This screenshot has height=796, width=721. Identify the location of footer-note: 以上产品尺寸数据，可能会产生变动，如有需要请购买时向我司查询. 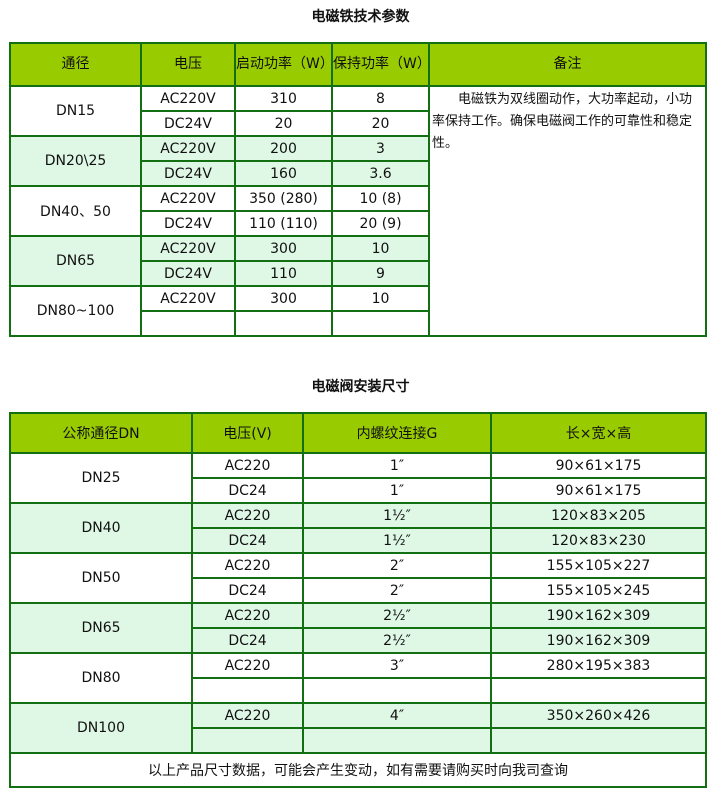
(358, 770).